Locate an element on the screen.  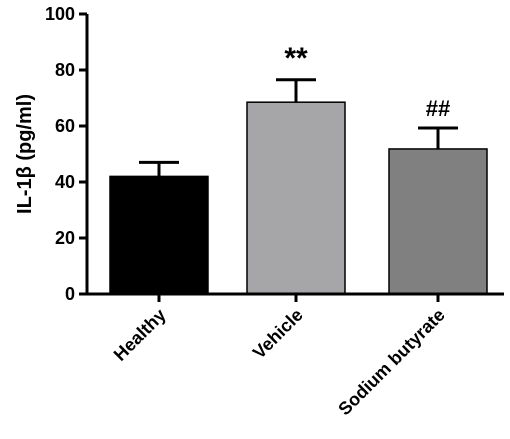
error-bars is located at coordinates (298, 127).